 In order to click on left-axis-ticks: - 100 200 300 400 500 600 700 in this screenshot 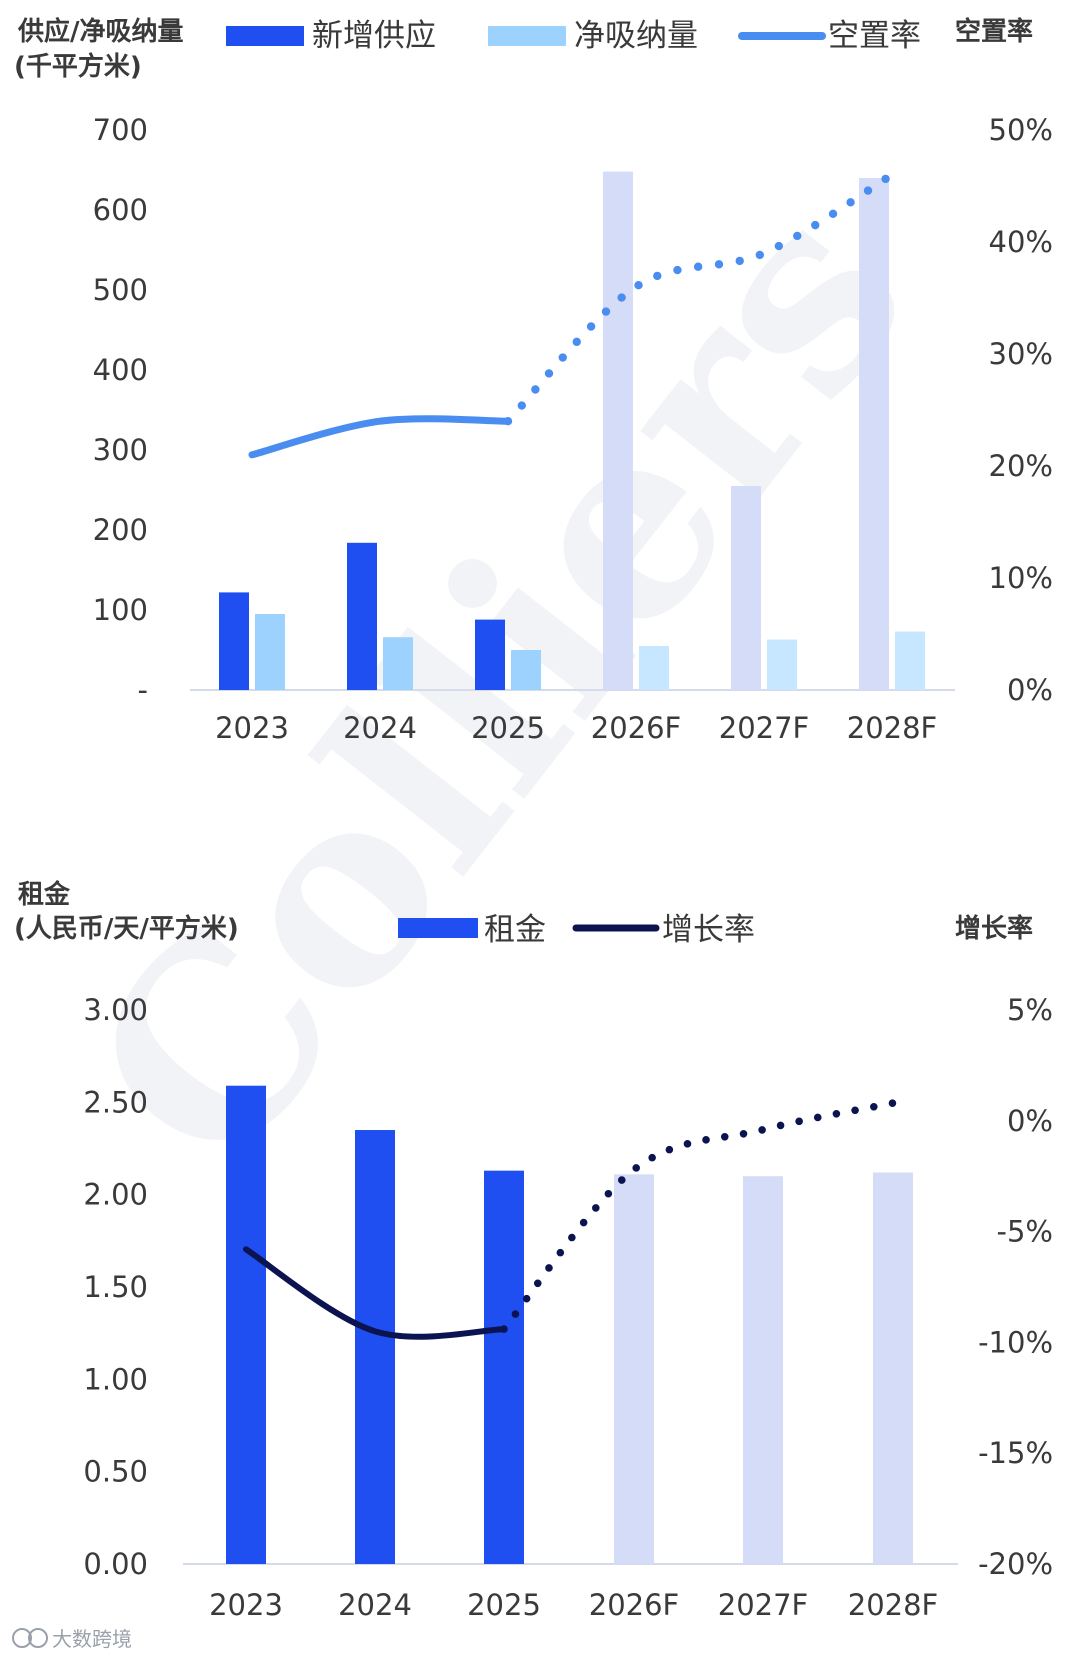, I will do `click(120, 410)`.